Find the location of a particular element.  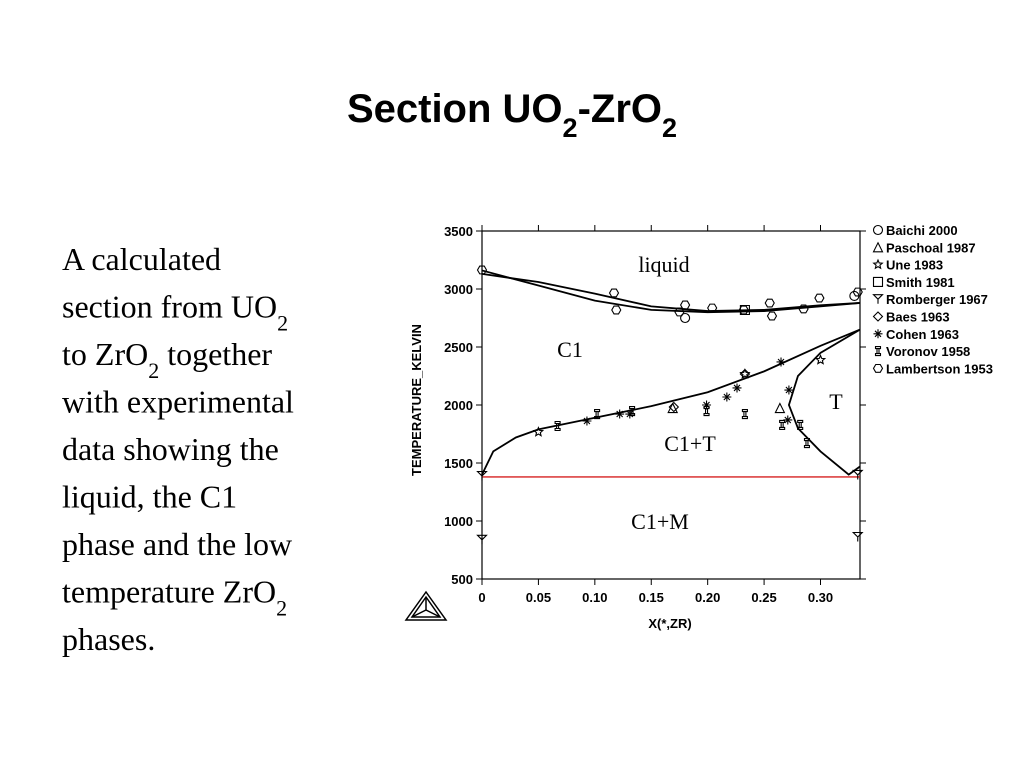

text-segment: to ZrO is located at coordinates (105, 354).